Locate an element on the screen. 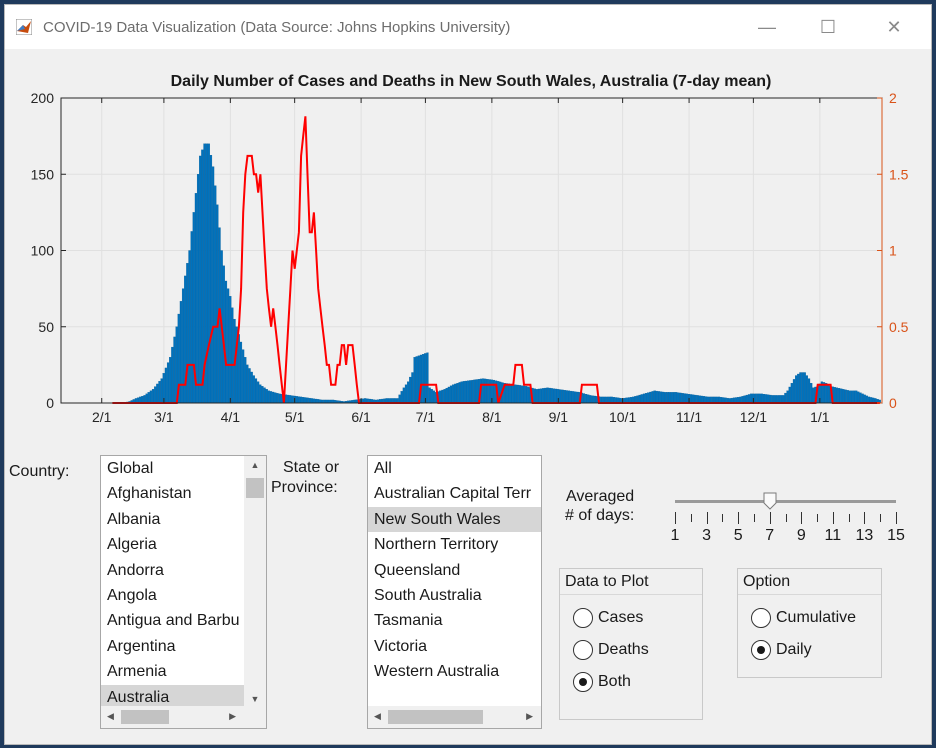 The height and width of the screenshot is (748, 936). averaged-label-line1: Averaged is located at coordinates (600, 496).